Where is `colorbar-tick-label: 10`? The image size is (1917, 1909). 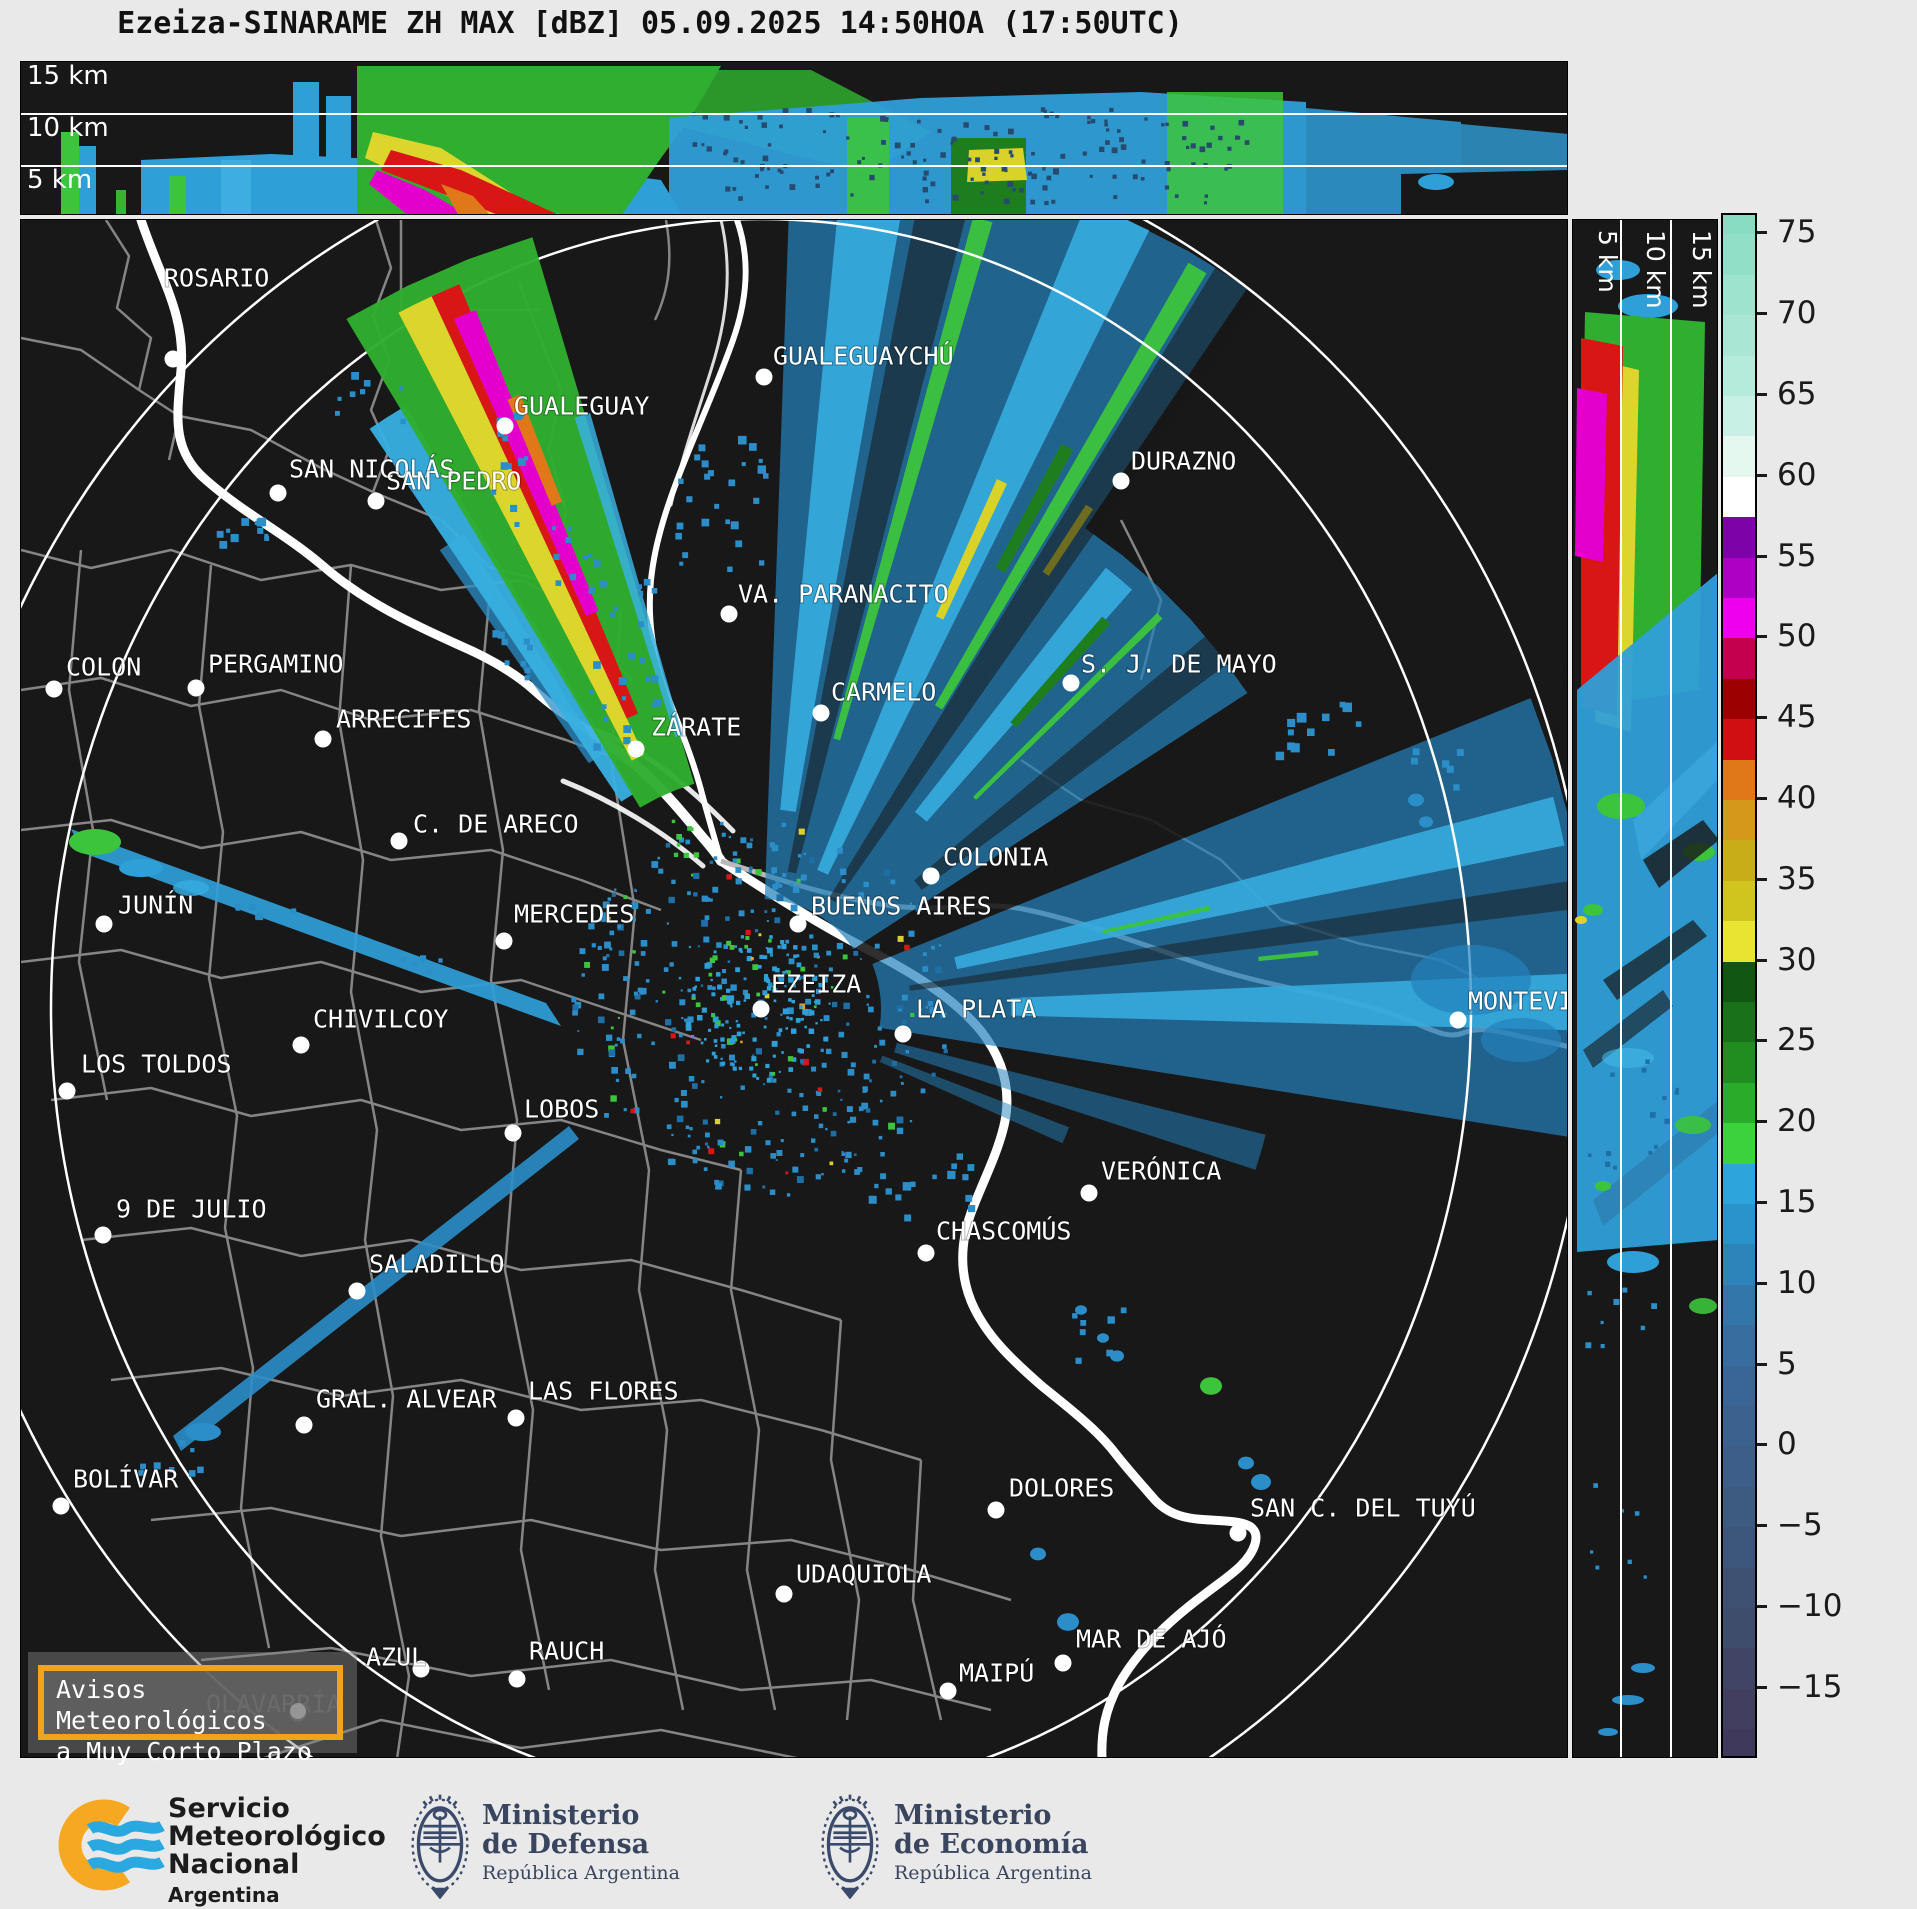 colorbar-tick-label: 10 is located at coordinates (1797, 1282).